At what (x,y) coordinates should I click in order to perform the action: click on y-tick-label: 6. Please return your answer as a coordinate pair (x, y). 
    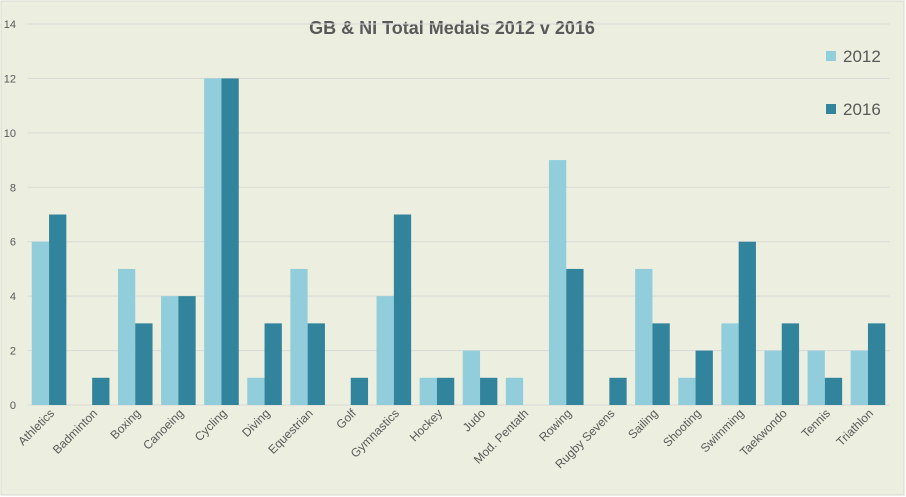
    Looking at the image, I should click on (13, 243).